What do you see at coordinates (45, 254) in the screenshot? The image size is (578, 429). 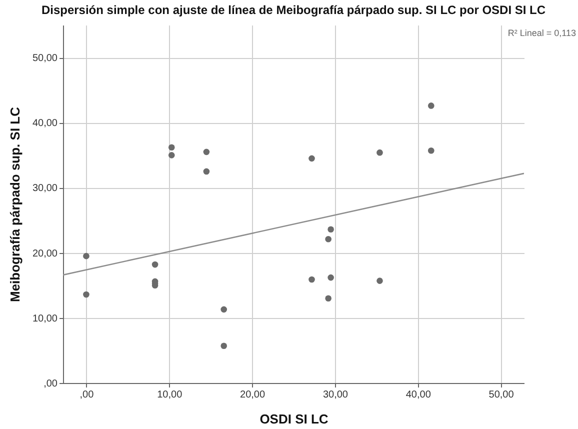 I see `y-tick-label: 20,00` at bounding box center [45, 254].